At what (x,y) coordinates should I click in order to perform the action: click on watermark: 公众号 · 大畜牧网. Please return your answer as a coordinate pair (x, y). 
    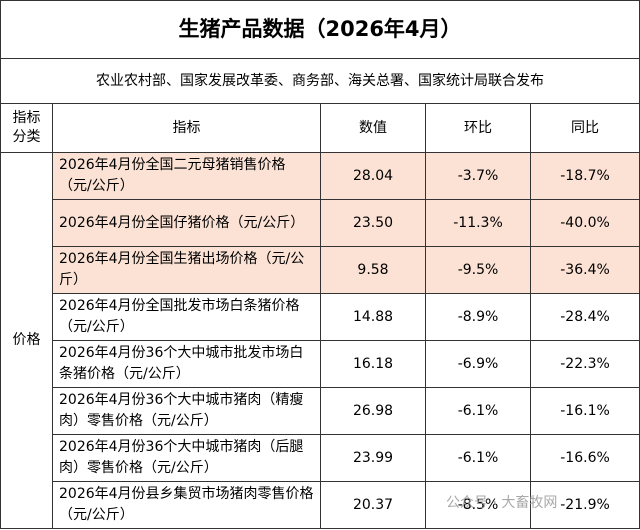
    Looking at the image, I should click on (502, 503).